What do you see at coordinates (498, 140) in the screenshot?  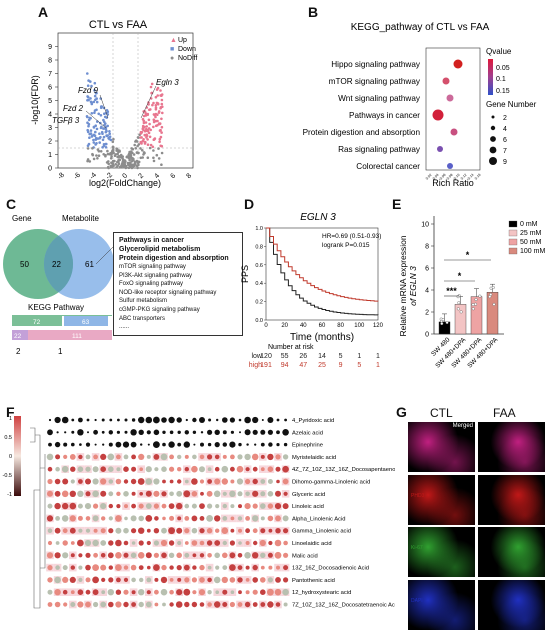 I see `gene-number-legend: 2 4 6 7 9` at bounding box center [498, 140].